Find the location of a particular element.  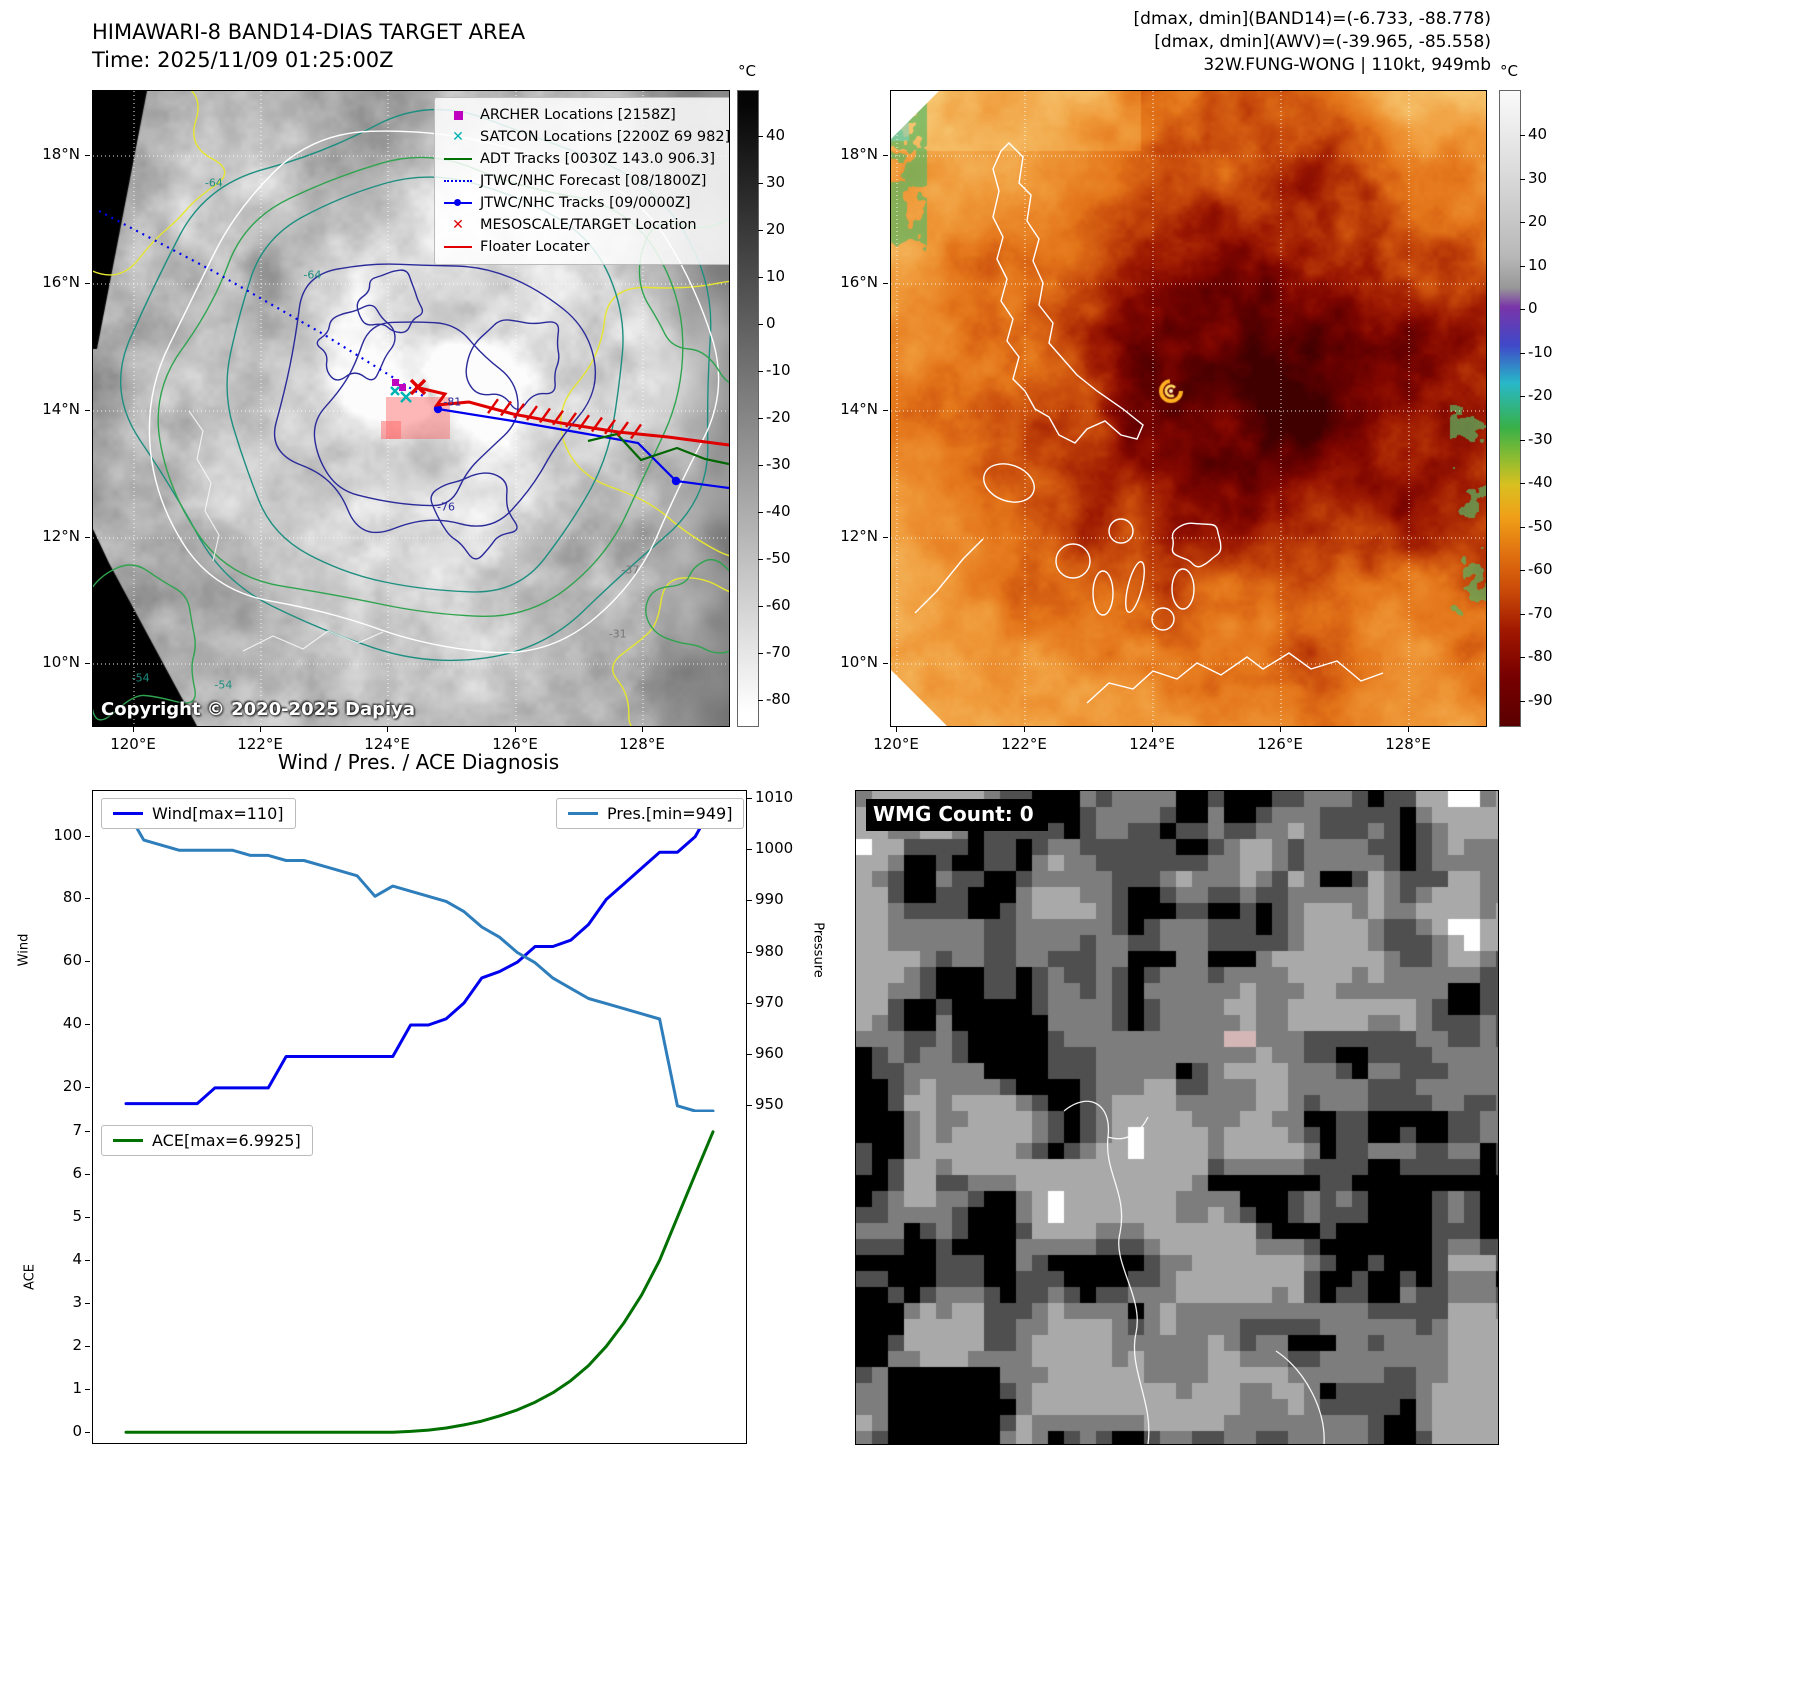

awv-colorbar-unit: °C is located at coordinates (1509, 71).